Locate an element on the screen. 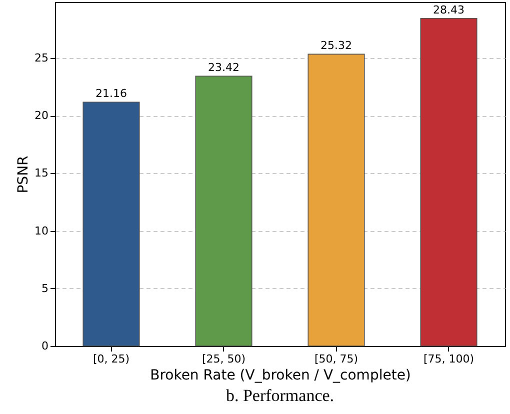 The image size is (510, 414). y-tick-label: 0 is located at coordinates (45, 346).